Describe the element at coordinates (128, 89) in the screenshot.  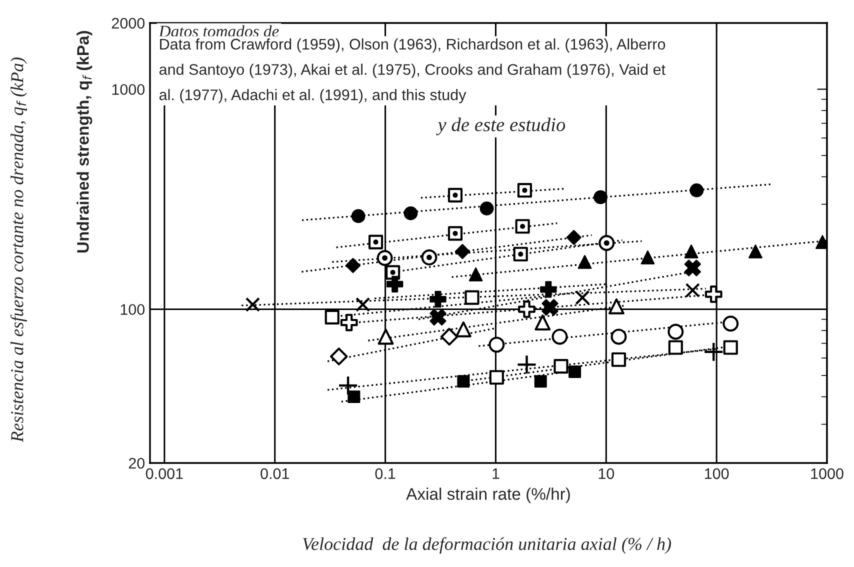
I see `y-tick-label: 1000` at that location.